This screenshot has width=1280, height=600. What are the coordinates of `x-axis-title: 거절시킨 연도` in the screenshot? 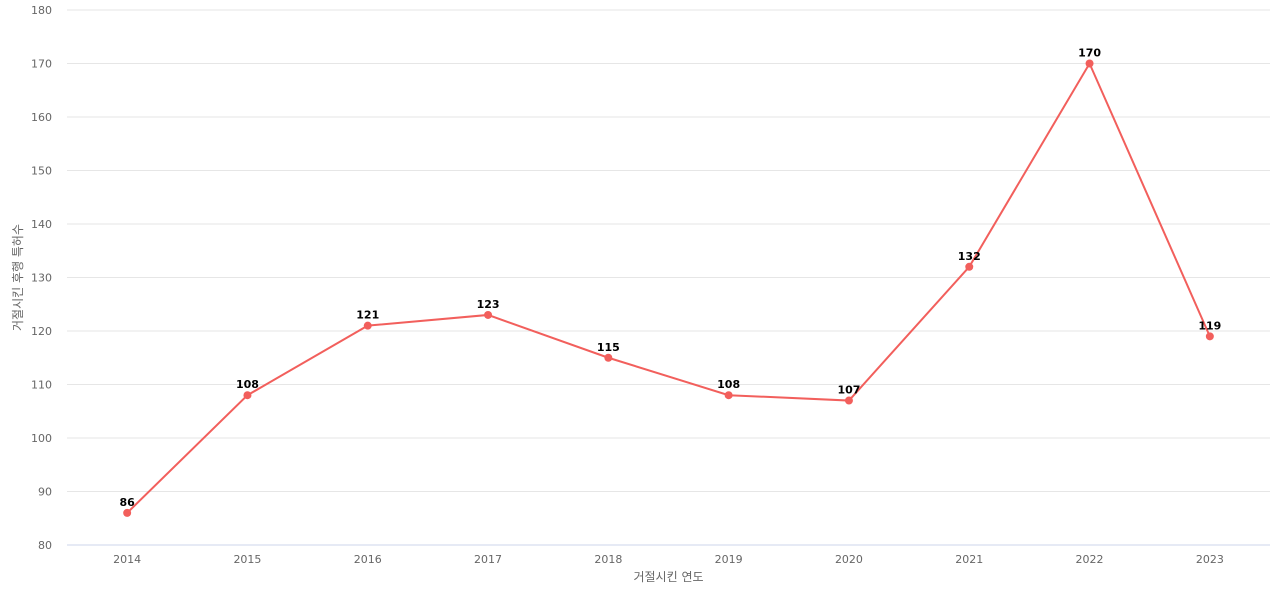 It's located at (668, 577).